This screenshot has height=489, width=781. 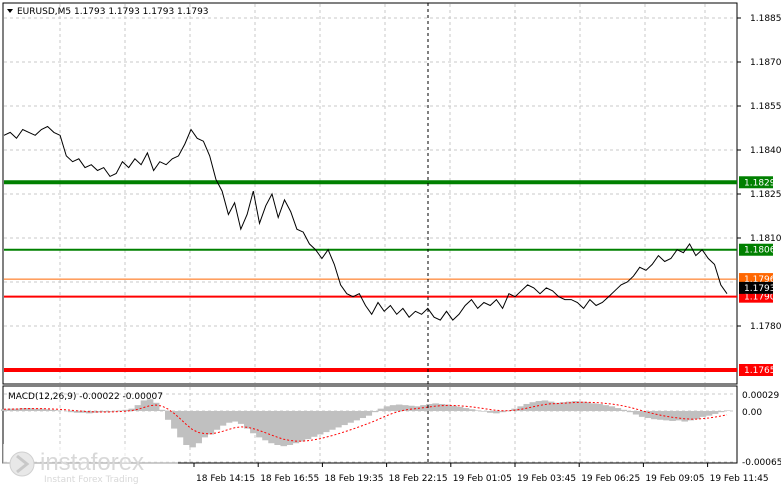 What do you see at coordinates (760, 371) in the screenshot?
I see `level-tag-text: 1.1765` at bounding box center [760, 371].